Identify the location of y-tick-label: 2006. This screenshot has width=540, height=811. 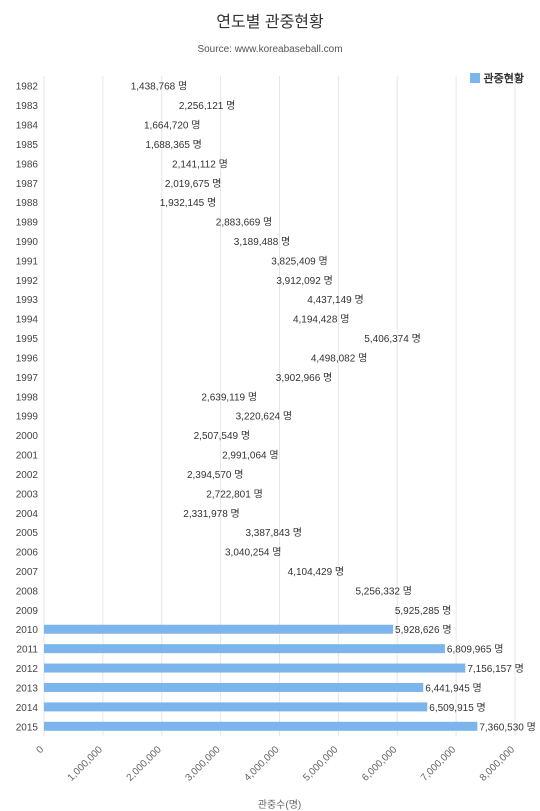
(27, 553).